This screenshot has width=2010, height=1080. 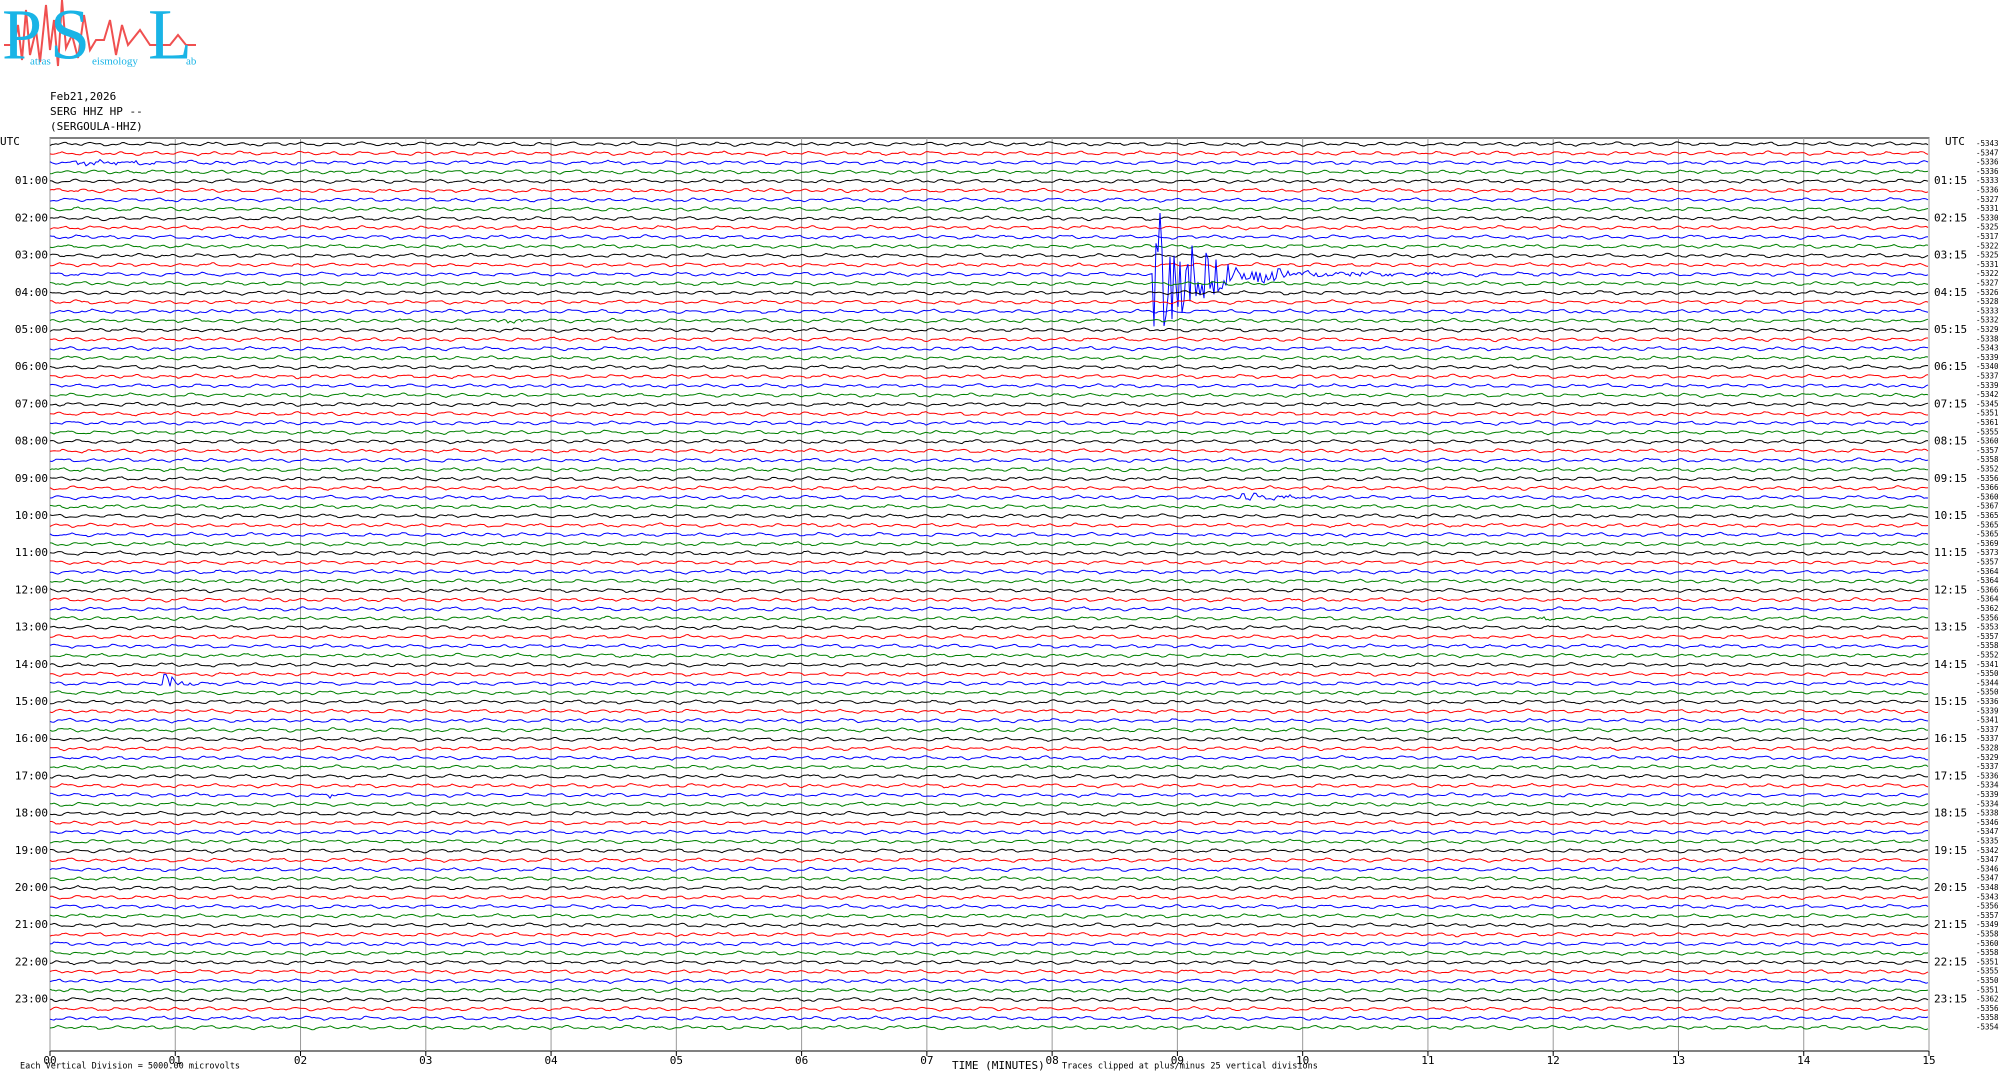 What do you see at coordinates (1987, 413) in the screenshot?
I see `trace-offset: -5351` at bounding box center [1987, 413].